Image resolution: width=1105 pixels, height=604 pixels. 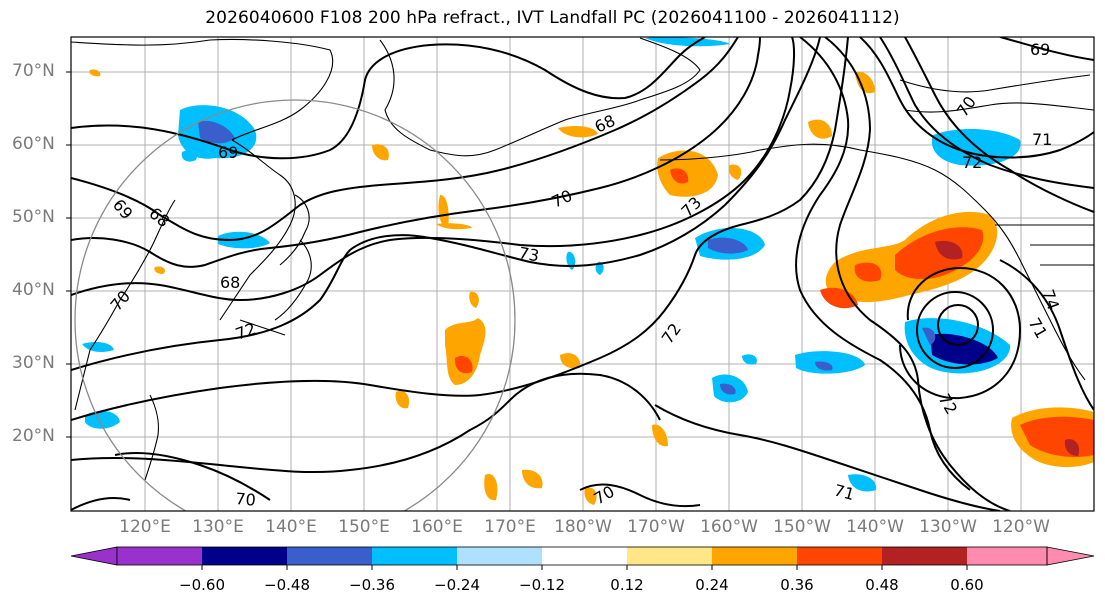 I want to click on positive-patch-bering, so click(x=687, y=173).